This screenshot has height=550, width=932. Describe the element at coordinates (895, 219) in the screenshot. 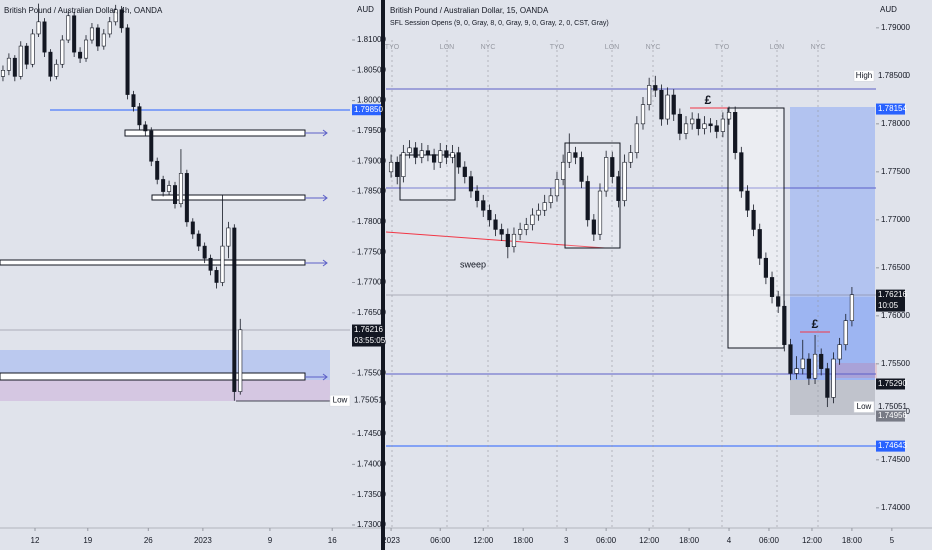

I see `y-tick-label: 1.77000` at that location.